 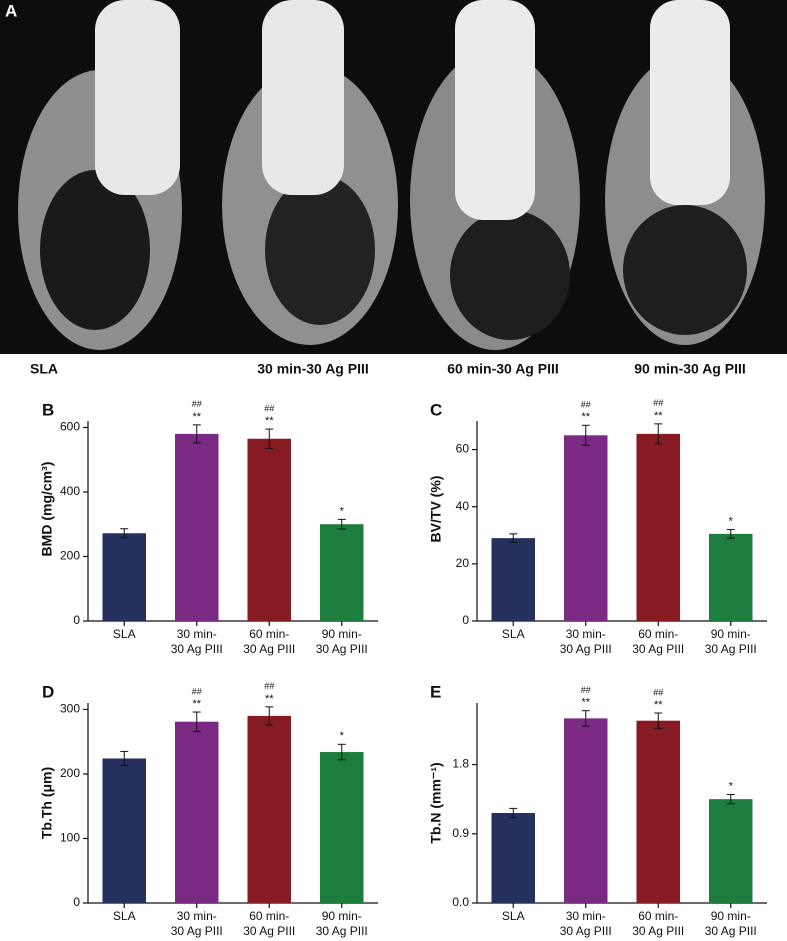 I want to click on y-tick-label: 600, so click(x=70, y=427).